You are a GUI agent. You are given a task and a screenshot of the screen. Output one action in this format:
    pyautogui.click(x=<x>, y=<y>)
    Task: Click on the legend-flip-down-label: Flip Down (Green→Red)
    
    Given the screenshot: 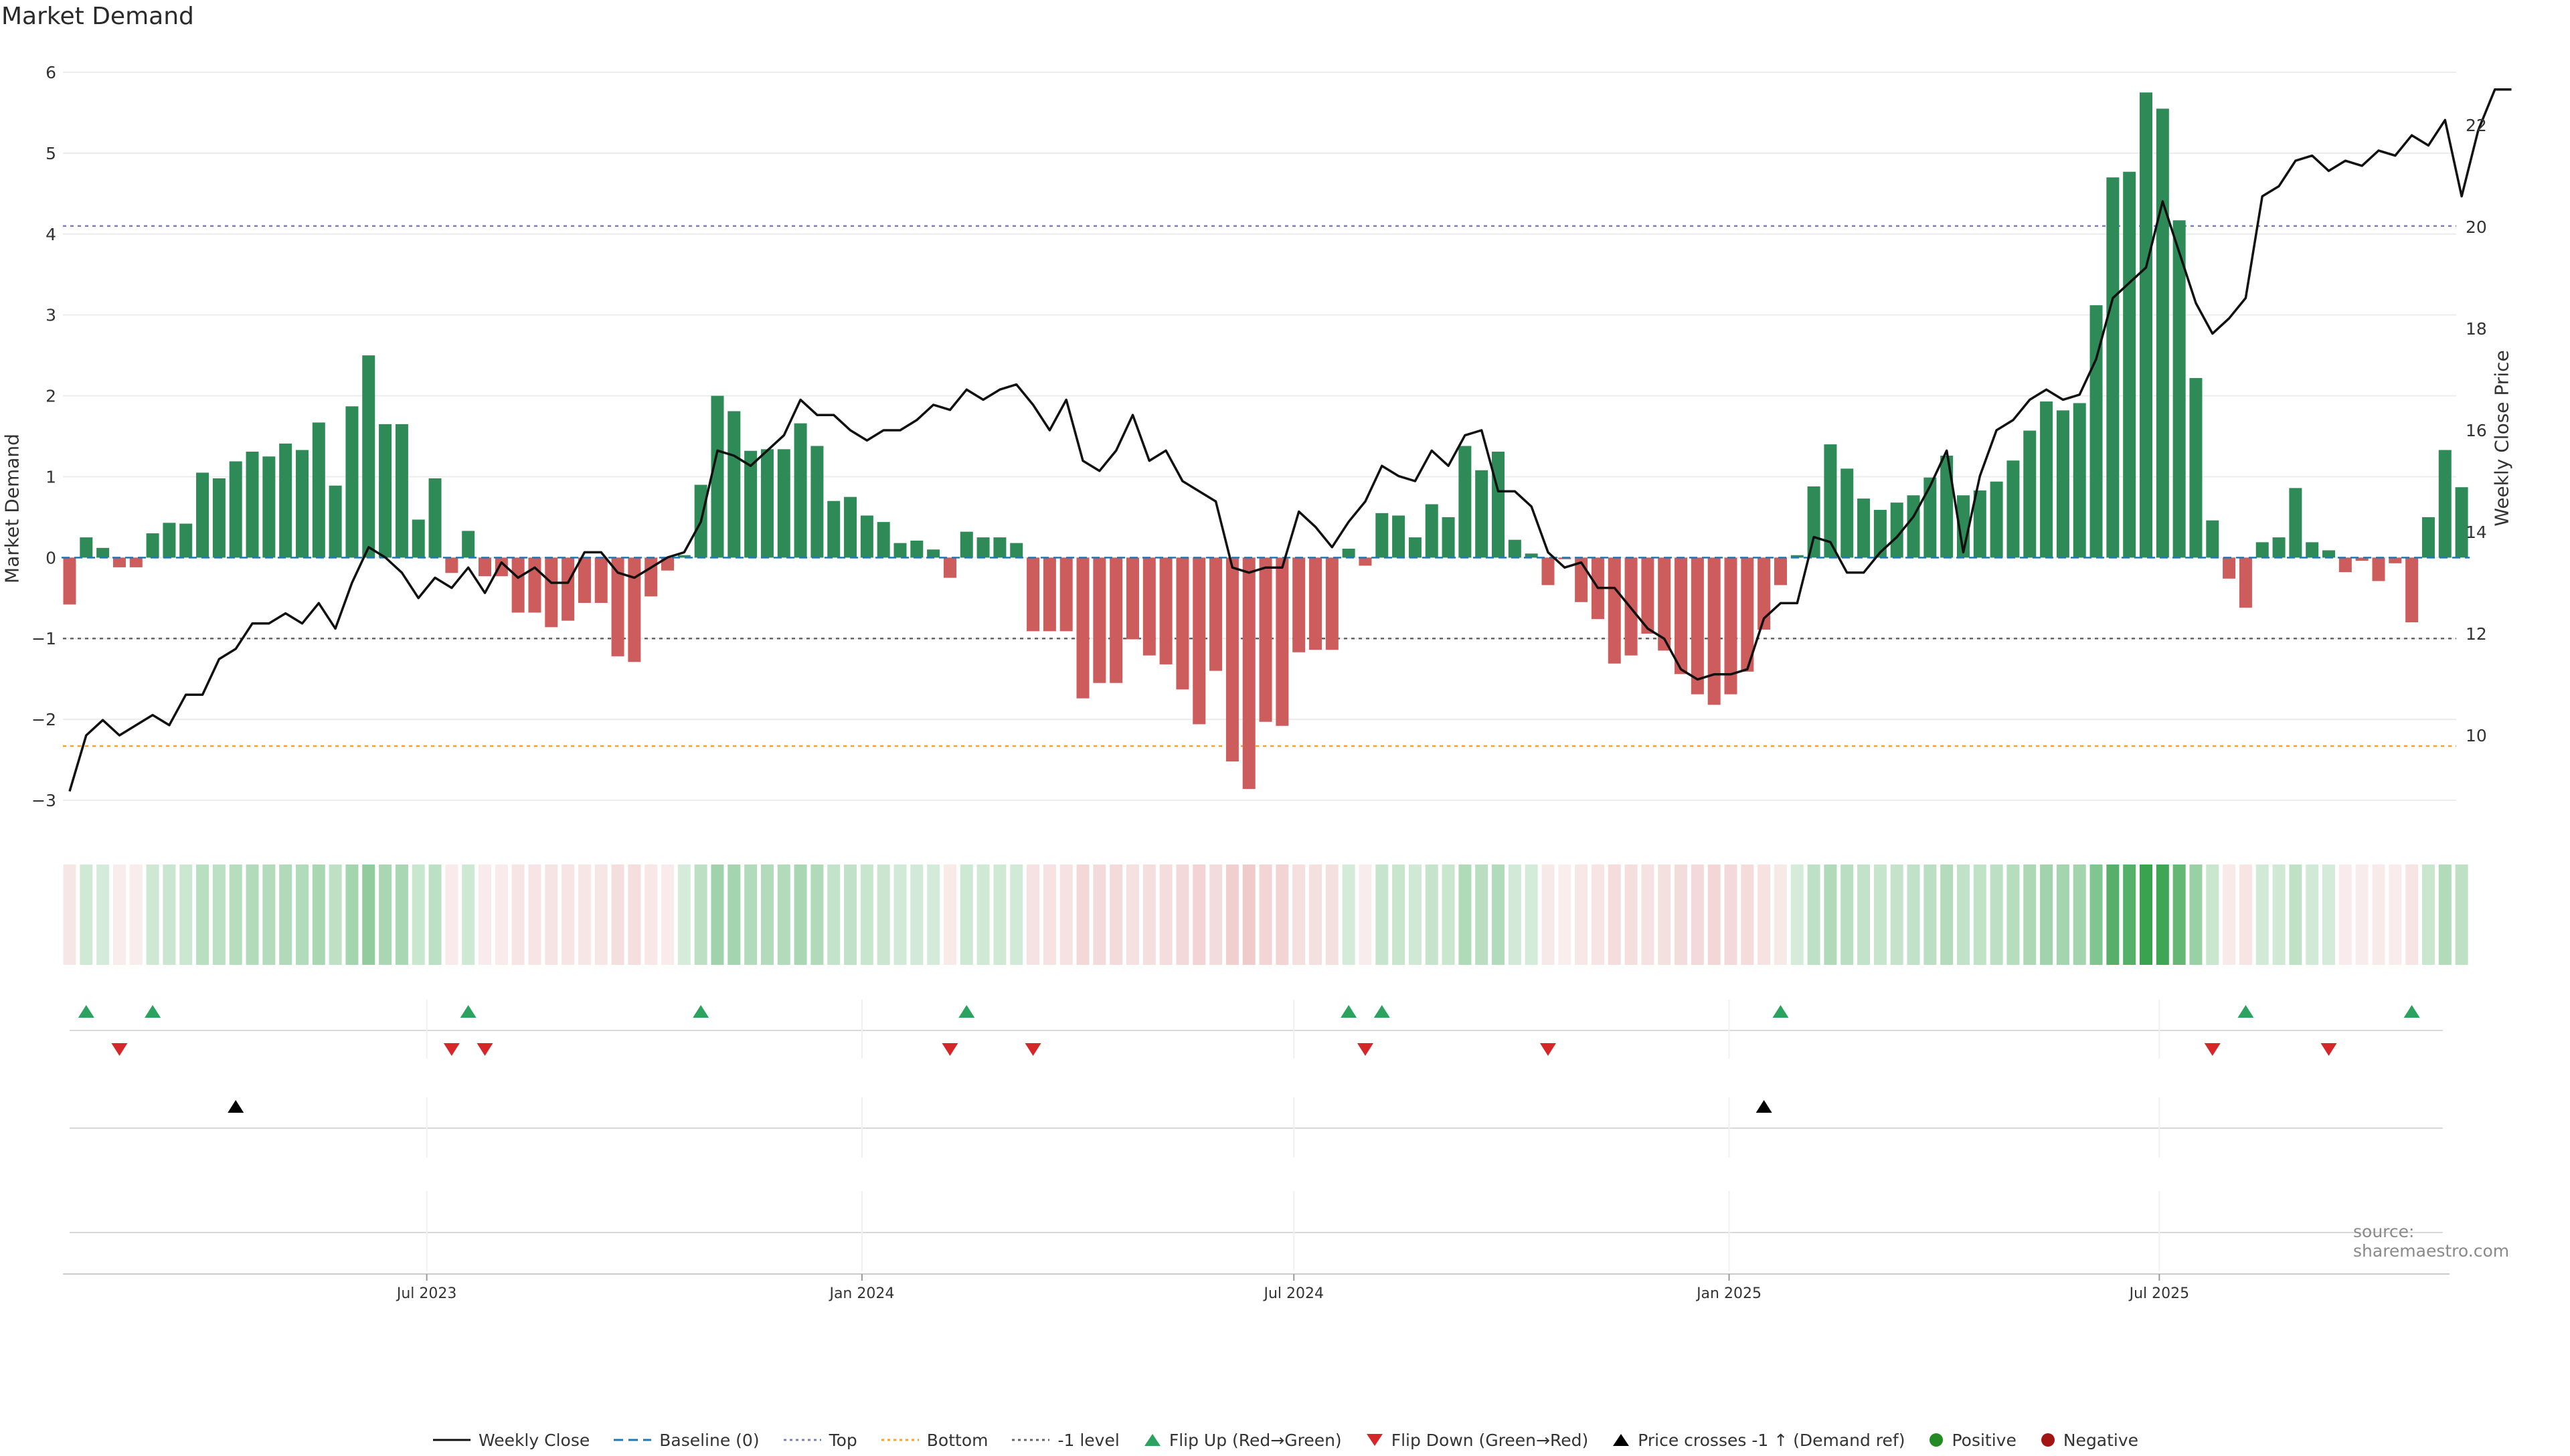 What is the action you would take?
    pyautogui.click(x=1490, y=1440)
    